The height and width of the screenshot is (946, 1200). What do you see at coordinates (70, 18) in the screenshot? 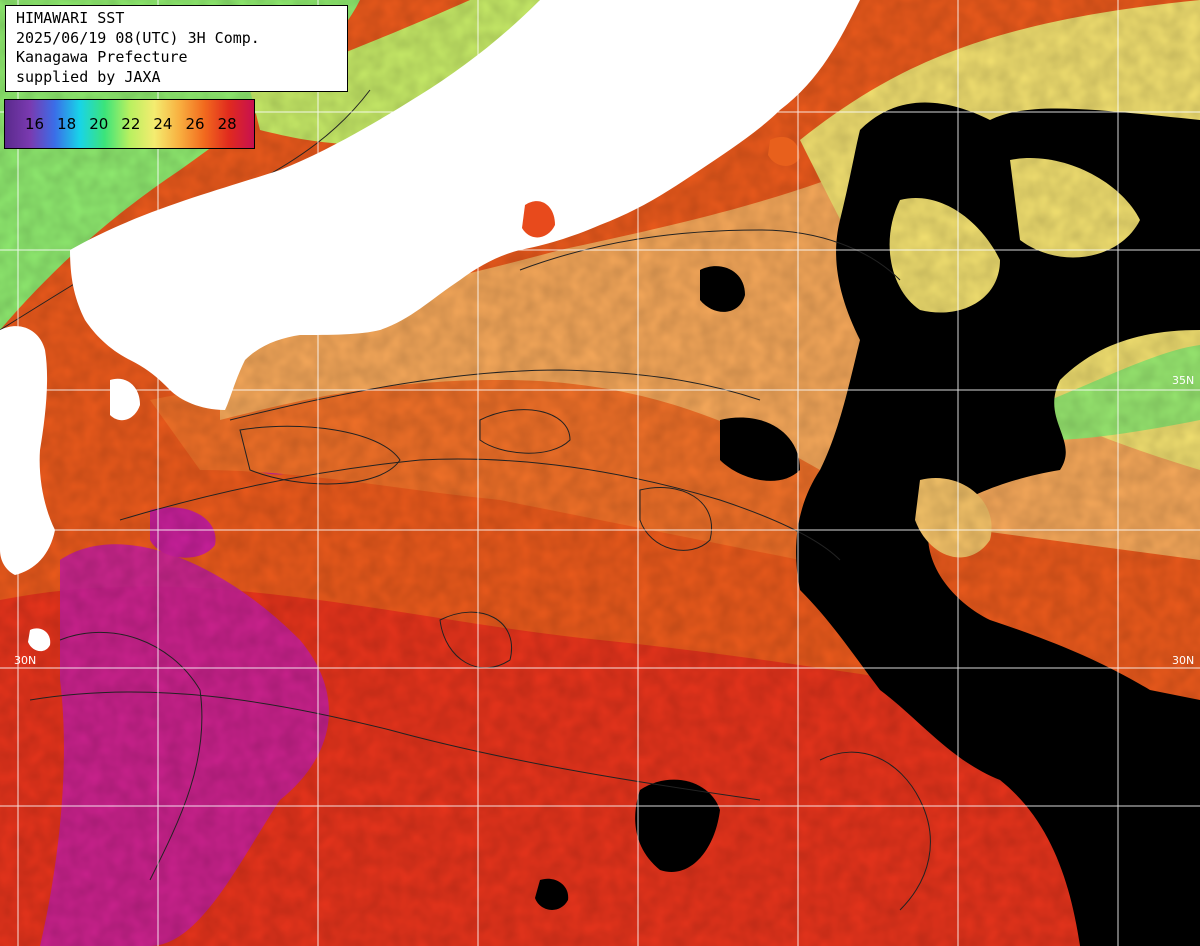
I see `product-title: HIMAWARI SST` at bounding box center [70, 18].